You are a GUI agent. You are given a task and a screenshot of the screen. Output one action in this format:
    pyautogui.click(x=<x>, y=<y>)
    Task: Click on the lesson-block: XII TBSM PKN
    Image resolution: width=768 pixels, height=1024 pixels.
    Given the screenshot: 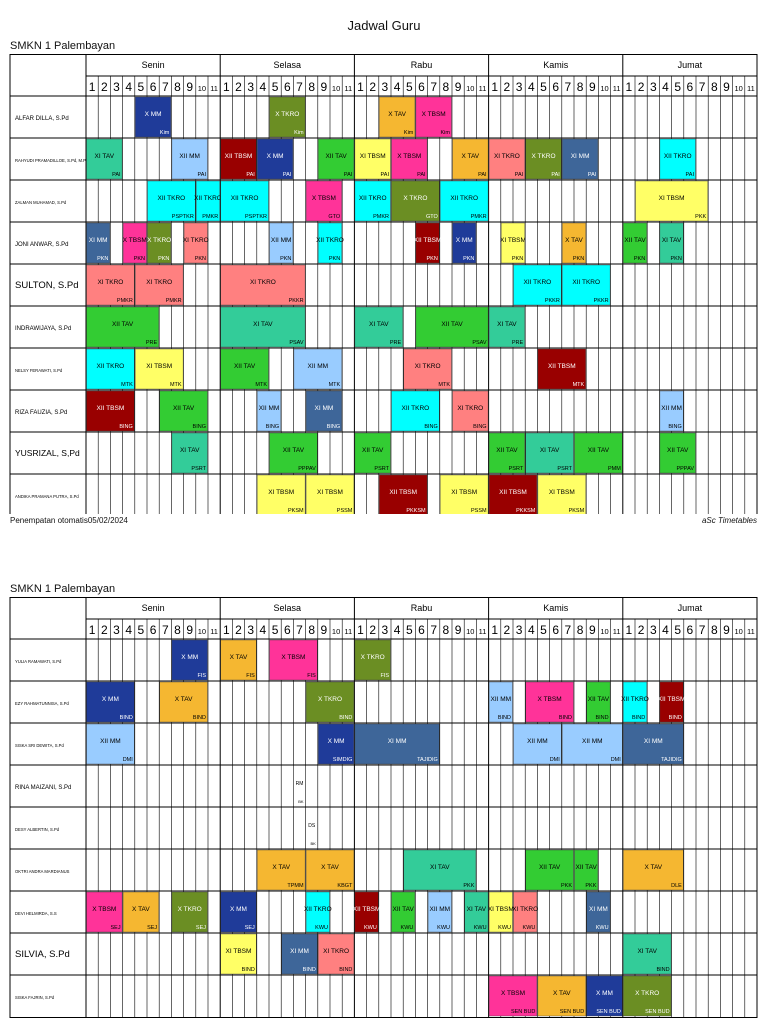 What is the action you would take?
    pyautogui.click(x=428, y=243)
    